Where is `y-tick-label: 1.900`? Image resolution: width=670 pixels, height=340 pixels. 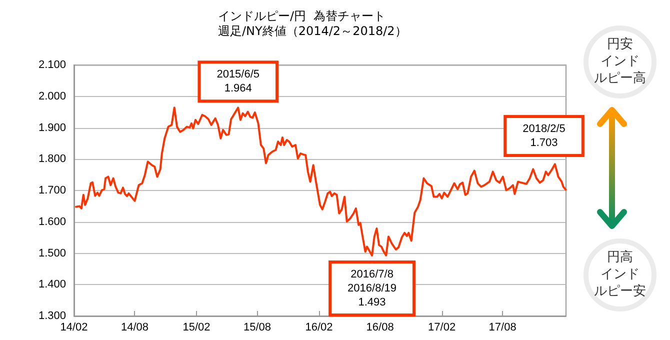 y-tick-label: 1.900 is located at coordinates (52, 128).